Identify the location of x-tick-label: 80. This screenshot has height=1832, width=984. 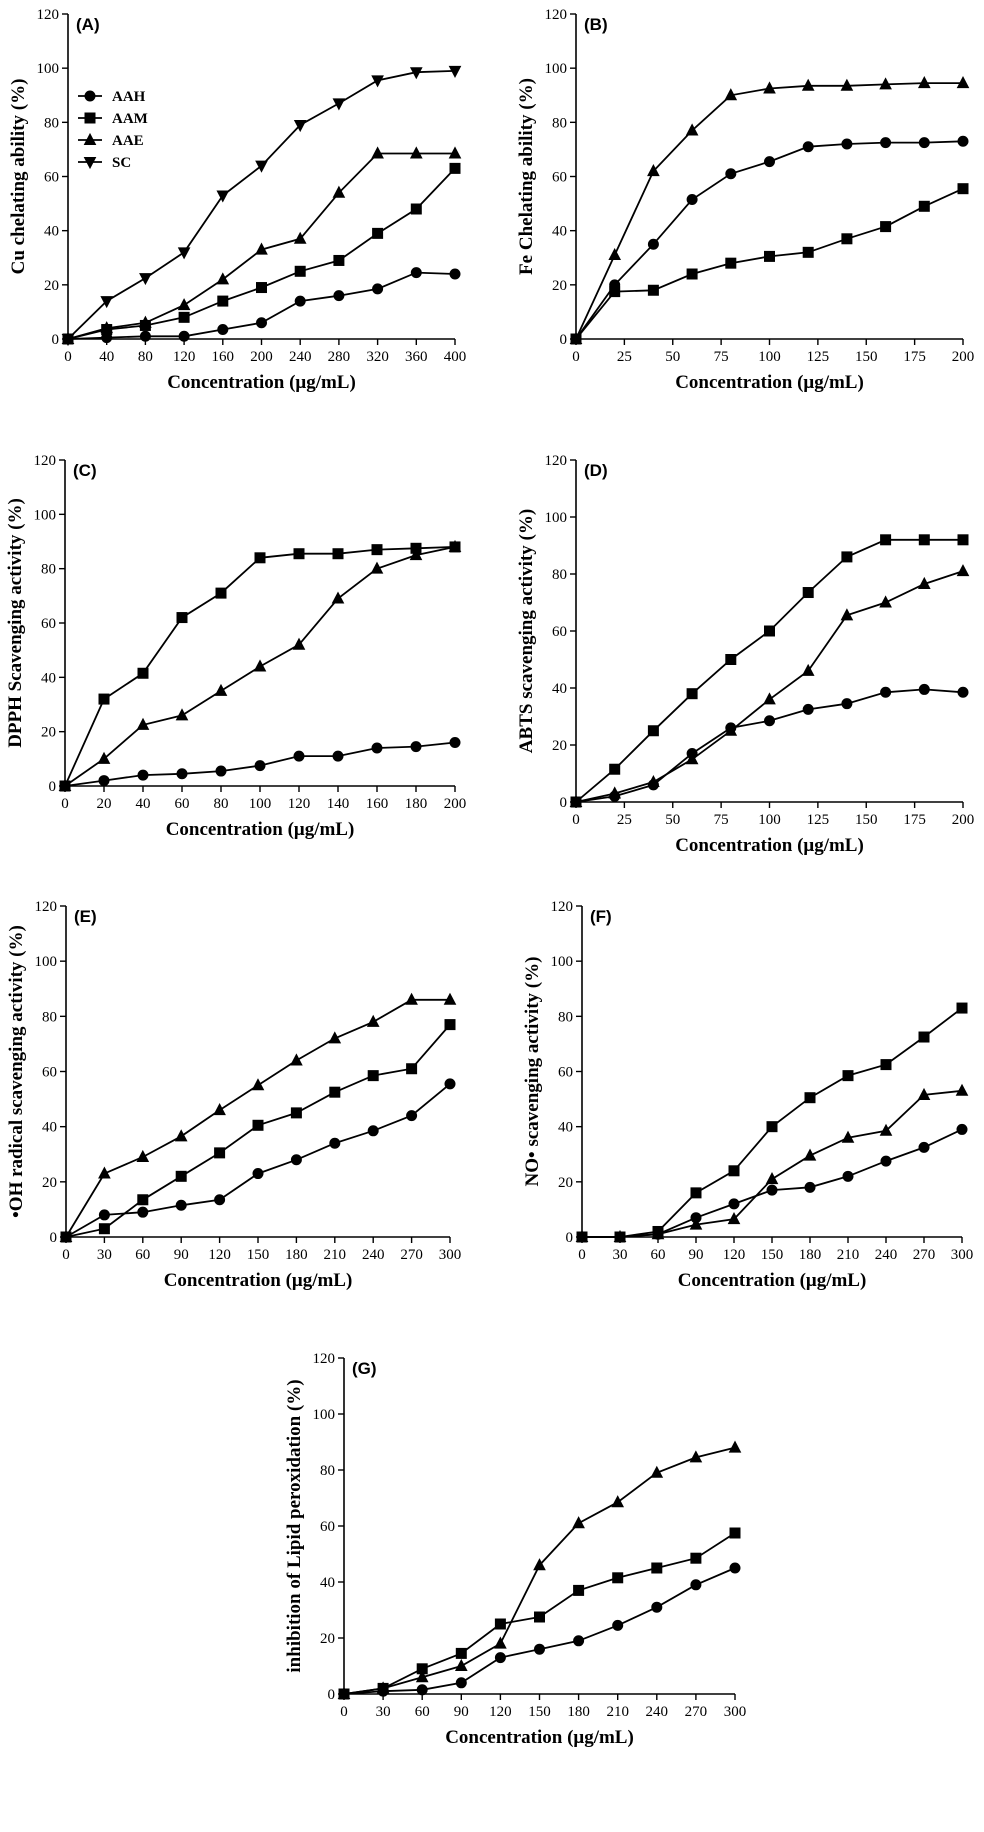
(221, 804).